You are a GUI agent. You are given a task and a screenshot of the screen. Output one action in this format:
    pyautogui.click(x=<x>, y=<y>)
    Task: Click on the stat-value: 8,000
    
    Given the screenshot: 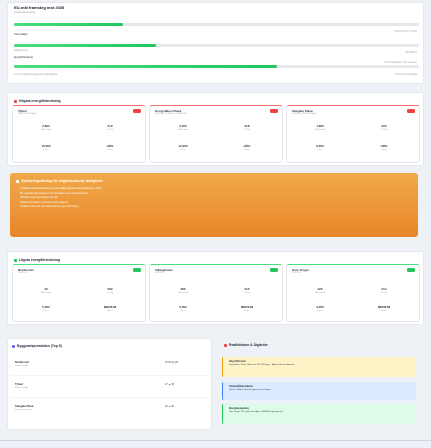 What is the action you would take?
    pyautogui.click(x=320, y=146)
    